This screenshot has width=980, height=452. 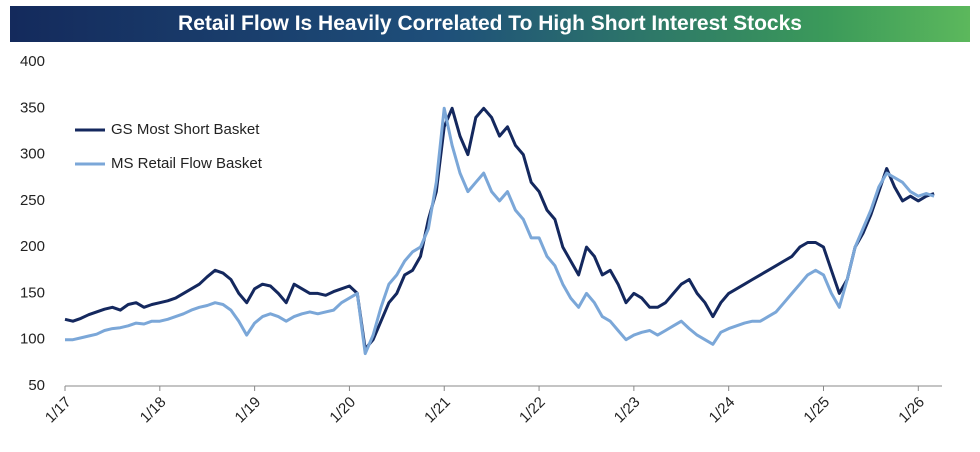 What do you see at coordinates (187, 163) in the screenshot?
I see `legend-label: MS Retail Flow Basket` at bounding box center [187, 163].